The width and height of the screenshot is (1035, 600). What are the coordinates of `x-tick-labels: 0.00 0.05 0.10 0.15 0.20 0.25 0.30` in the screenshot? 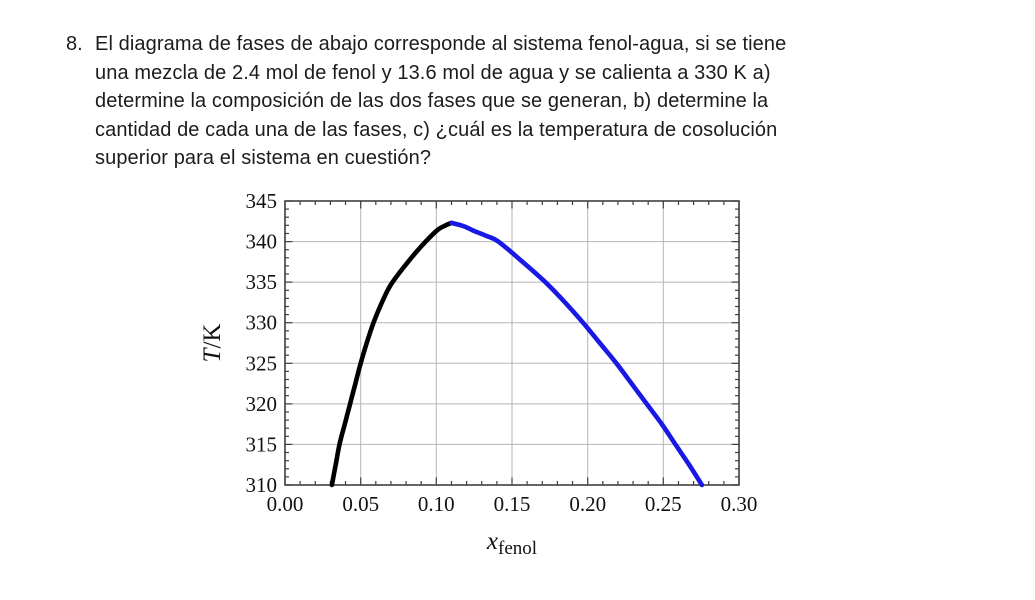 It's located at (512, 504).